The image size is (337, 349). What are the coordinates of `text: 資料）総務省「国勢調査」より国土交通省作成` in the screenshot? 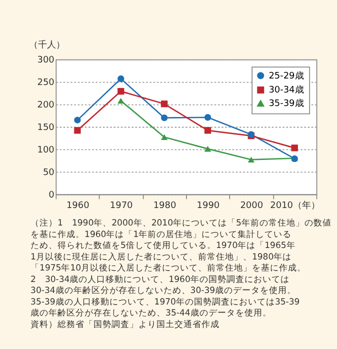 It's located at (125, 324).